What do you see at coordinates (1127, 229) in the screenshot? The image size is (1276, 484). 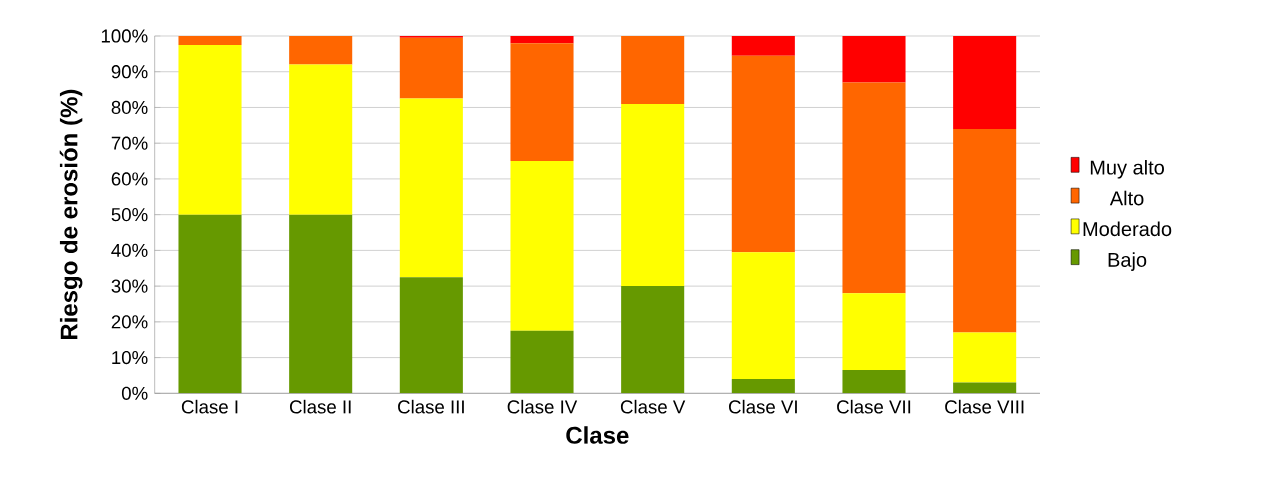 I see `legend-label: Moderado` at bounding box center [1127, 229].